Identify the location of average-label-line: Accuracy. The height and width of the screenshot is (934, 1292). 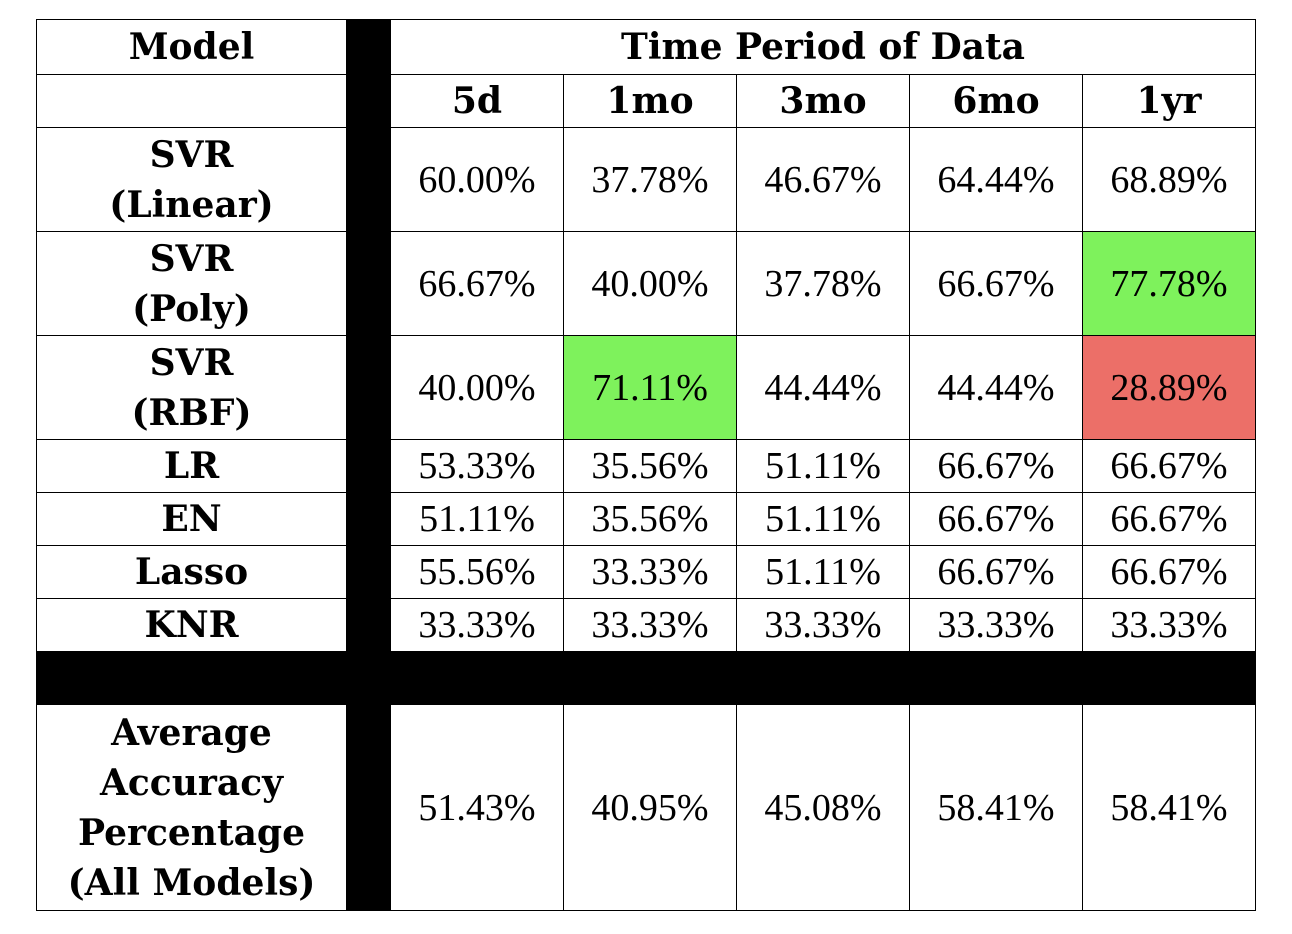
(191, 782).